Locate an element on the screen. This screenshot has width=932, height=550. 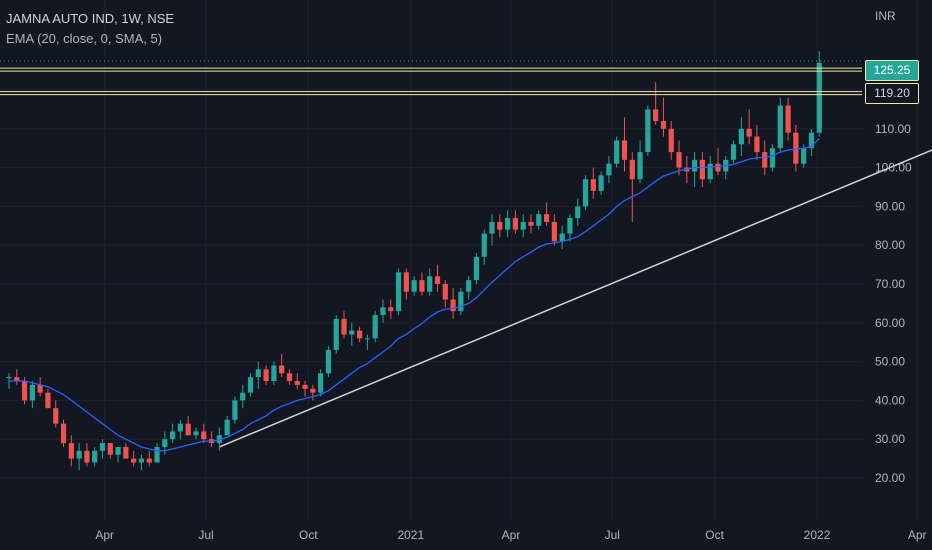
x-tick-label: 2021 is located at coordinates (410, 535).